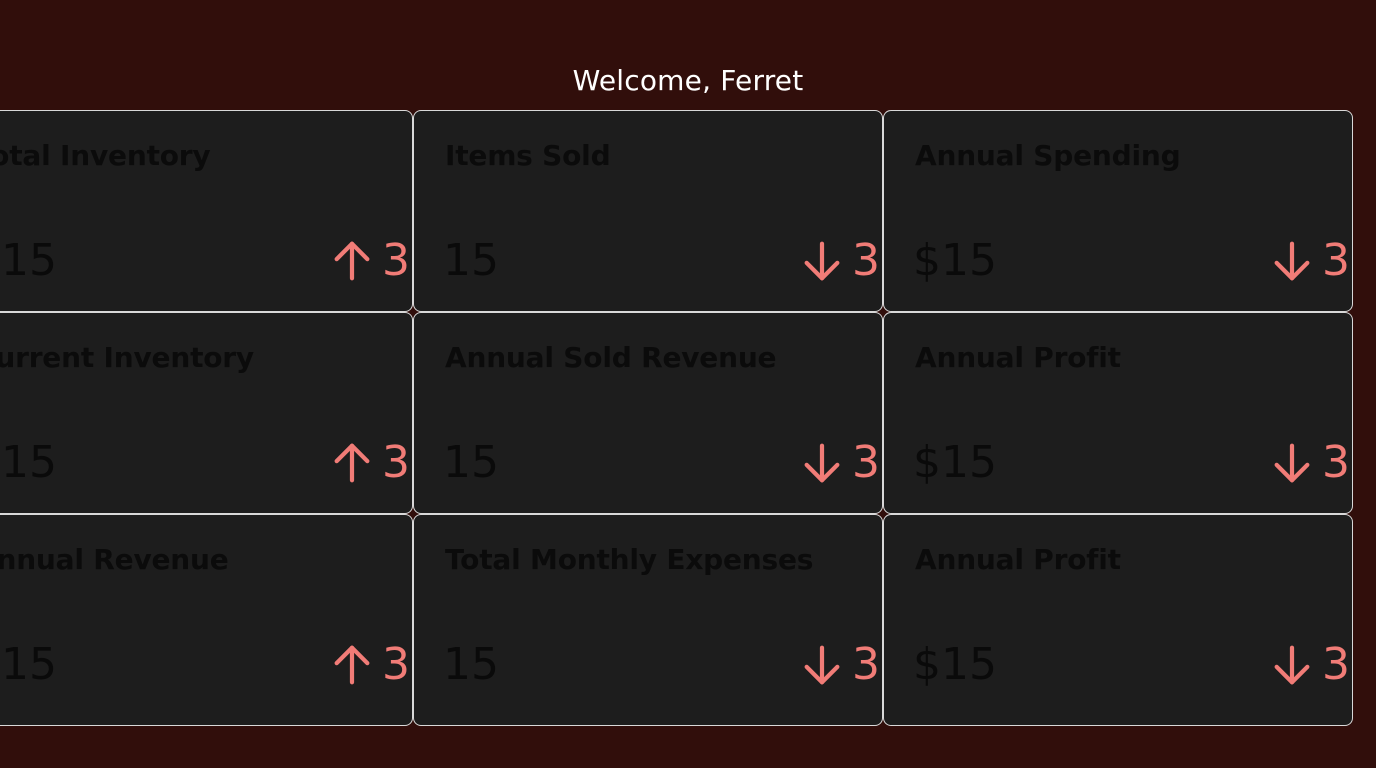 The width and height of the screenshot is (1376, 768). What do you see at coordinates (688, 80) in the screenshot?
I see `welcome-heading: Welcome, Ferret` at bounding box center [688, 80].